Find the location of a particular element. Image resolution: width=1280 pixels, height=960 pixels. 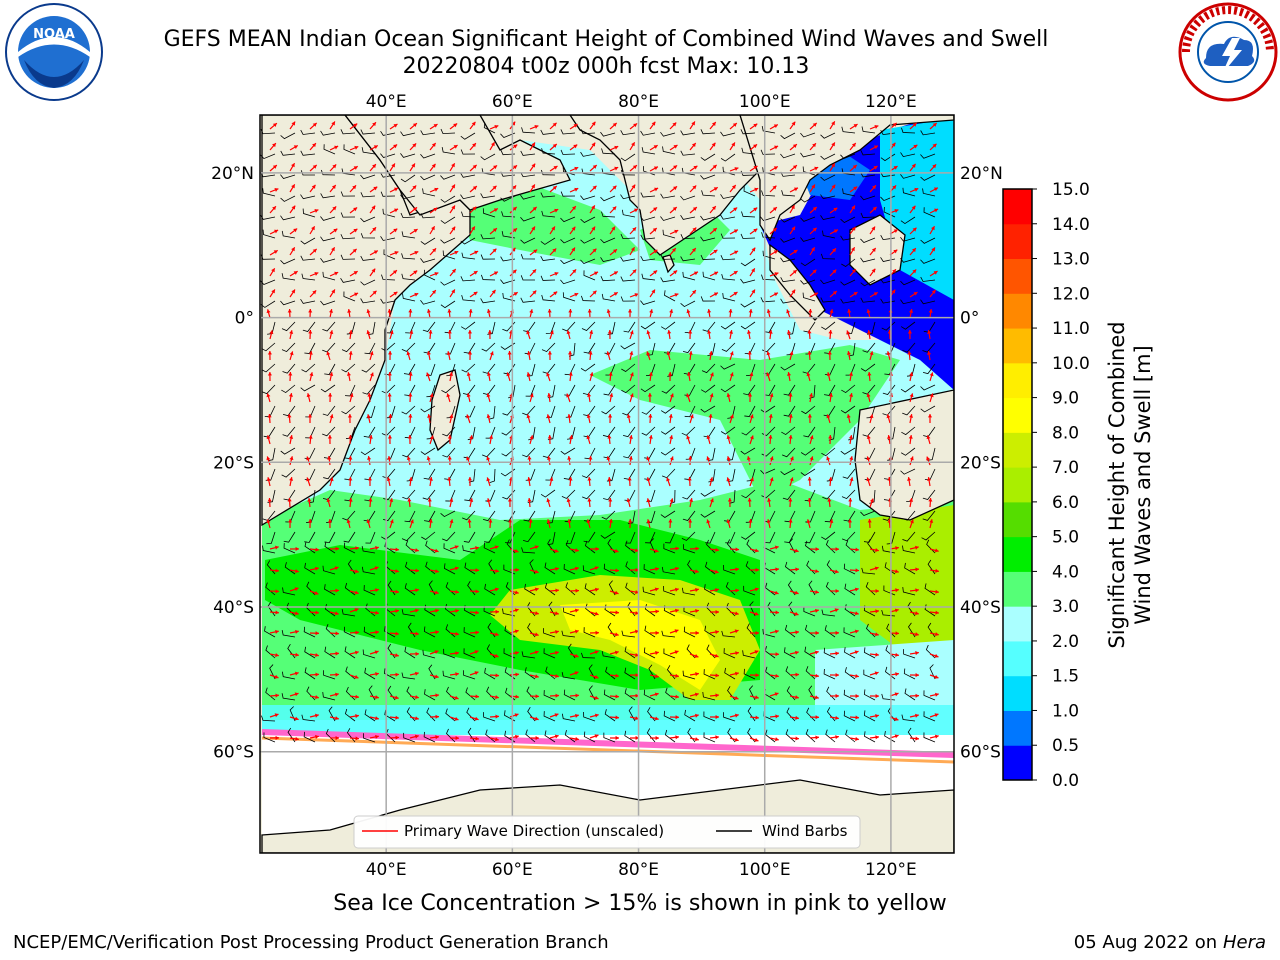

footer-date: 05 Aug 2022 on Hera is located at coordinates (1170, 942).